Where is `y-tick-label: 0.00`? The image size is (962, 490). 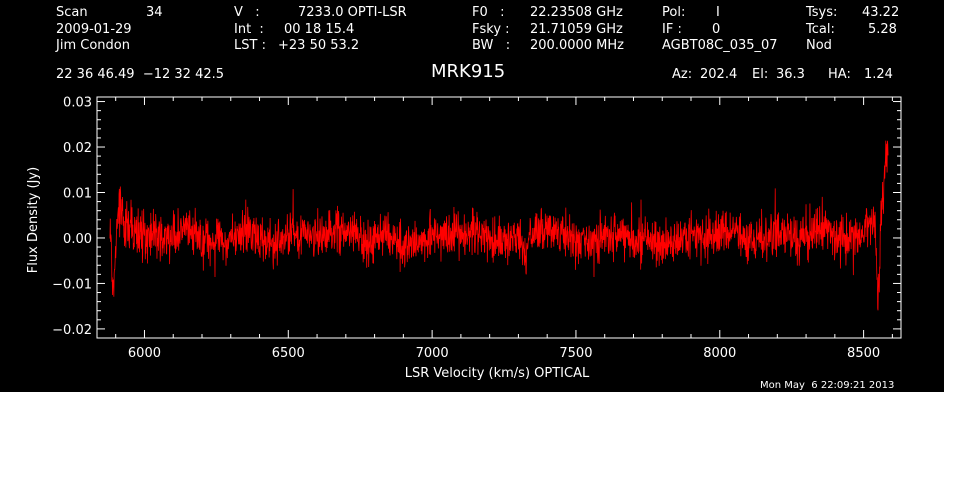
y-tick-label: 0.00 is located at coordinates (77, 239).